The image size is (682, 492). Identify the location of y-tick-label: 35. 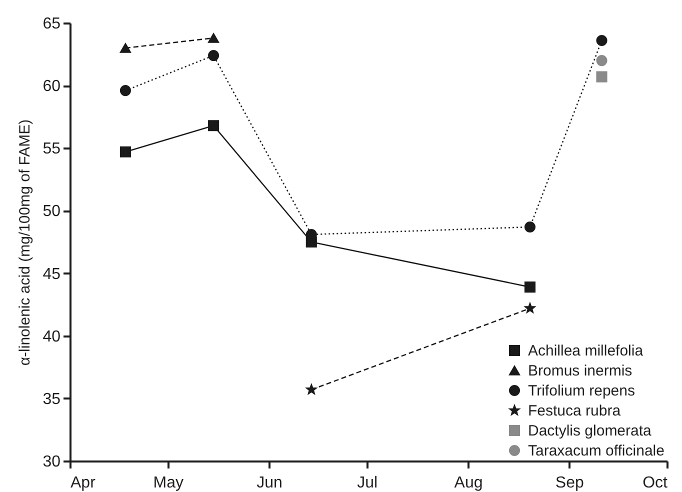
(51, 399).